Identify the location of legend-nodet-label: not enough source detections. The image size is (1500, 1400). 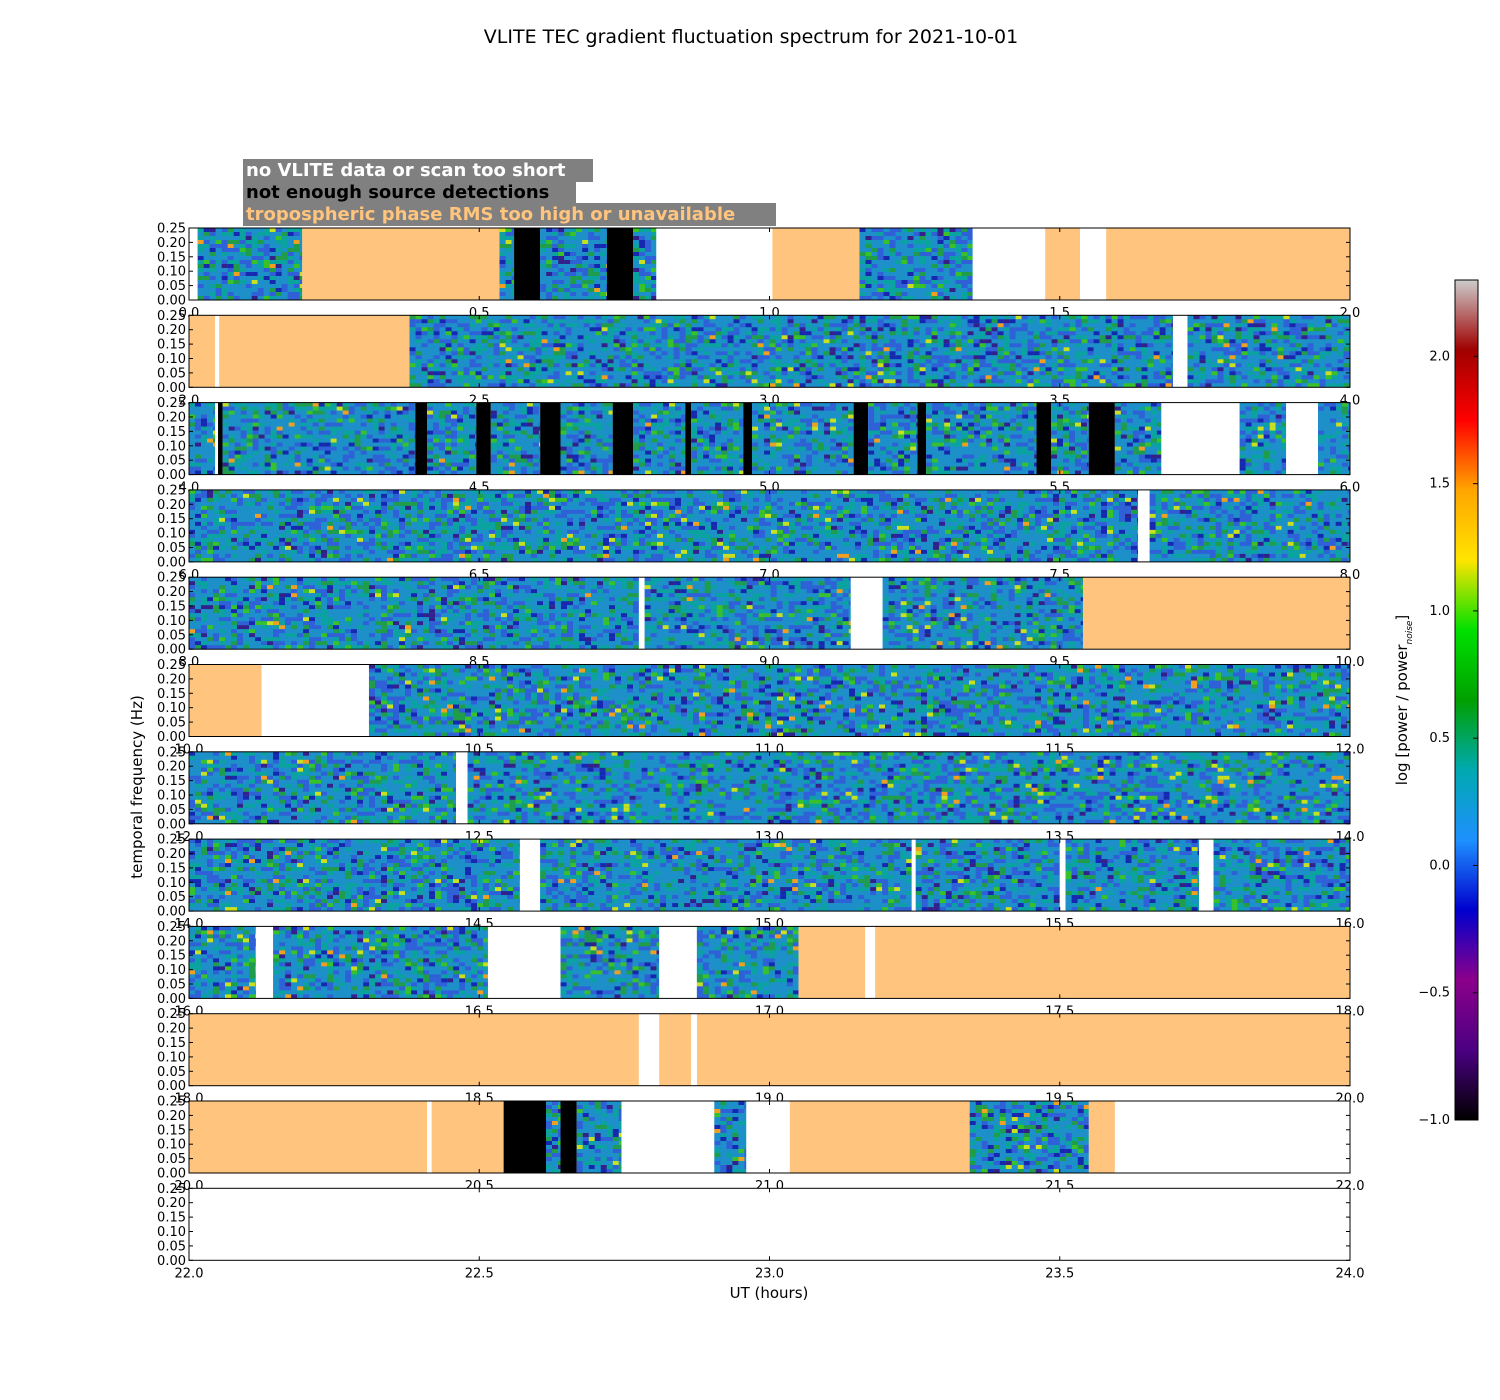
(397, 192).